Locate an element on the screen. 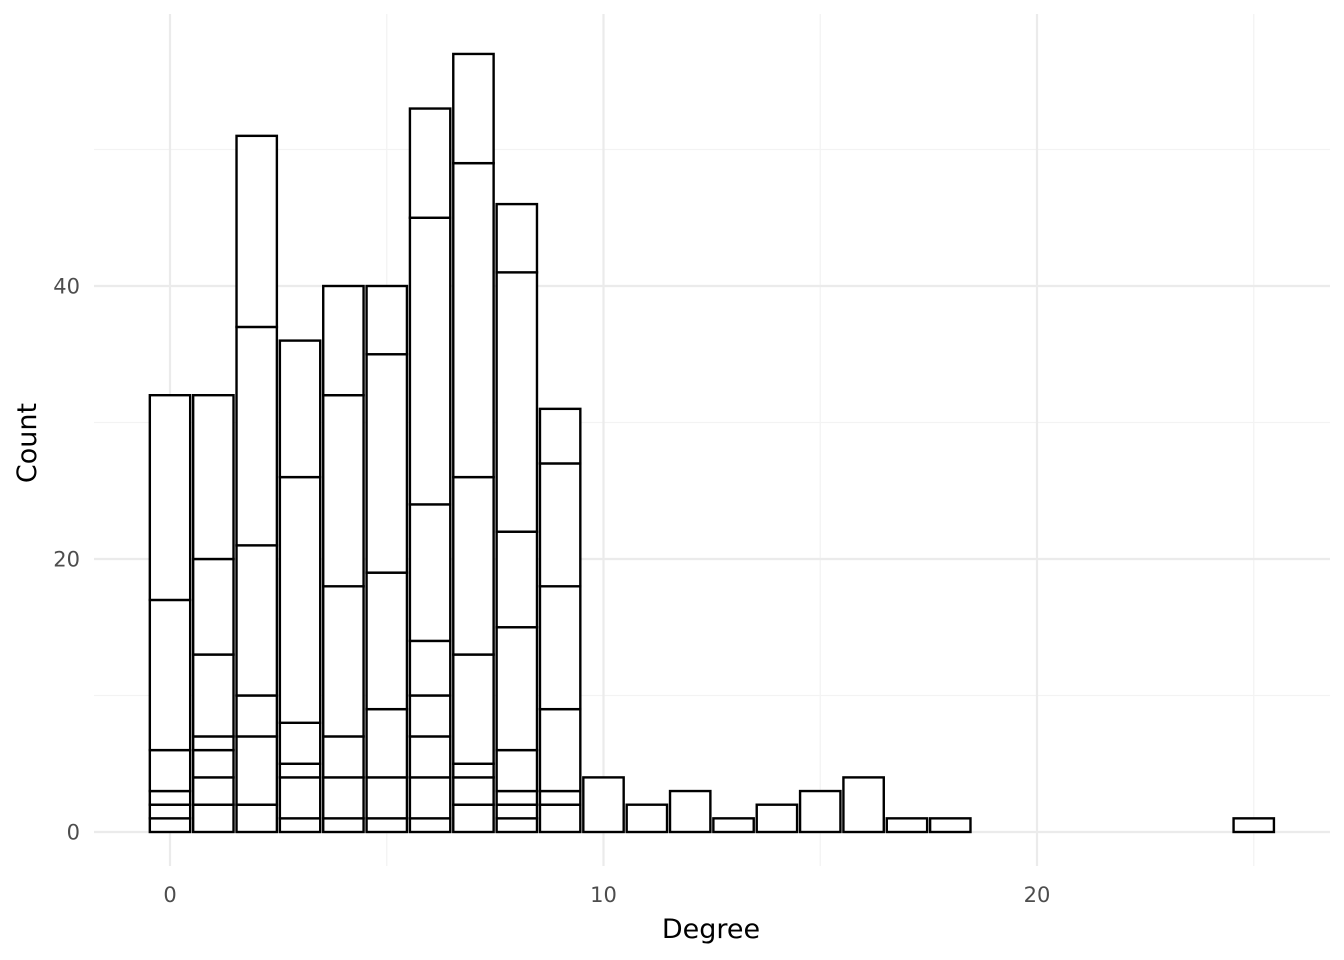  x-tick-label: 20 is located at coordinates (1037, 895).